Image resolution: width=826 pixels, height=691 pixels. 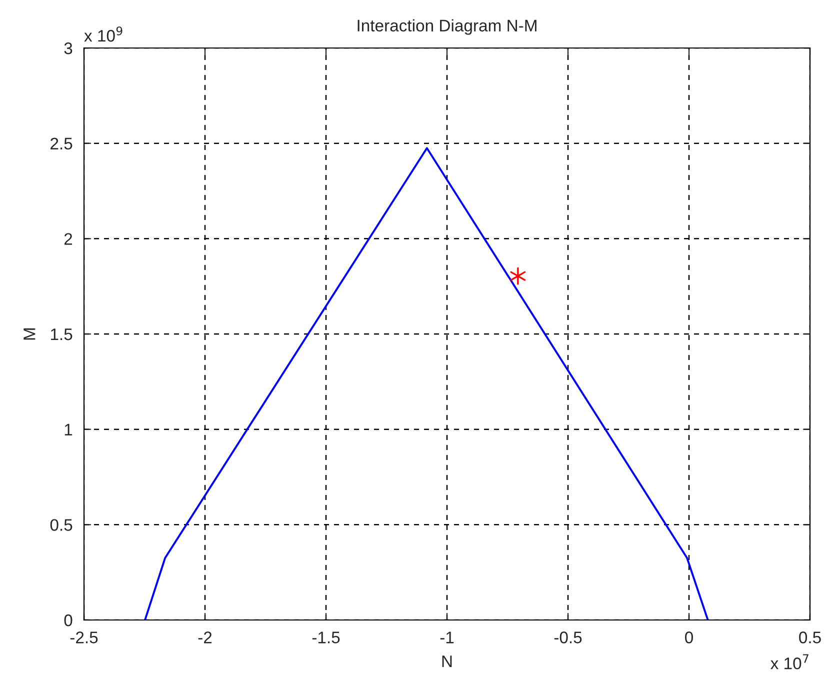 What do you see at coordinates (205, 638) in the screenshot?
I see `x-tick-label: -2` at bounding box center [205, 638].